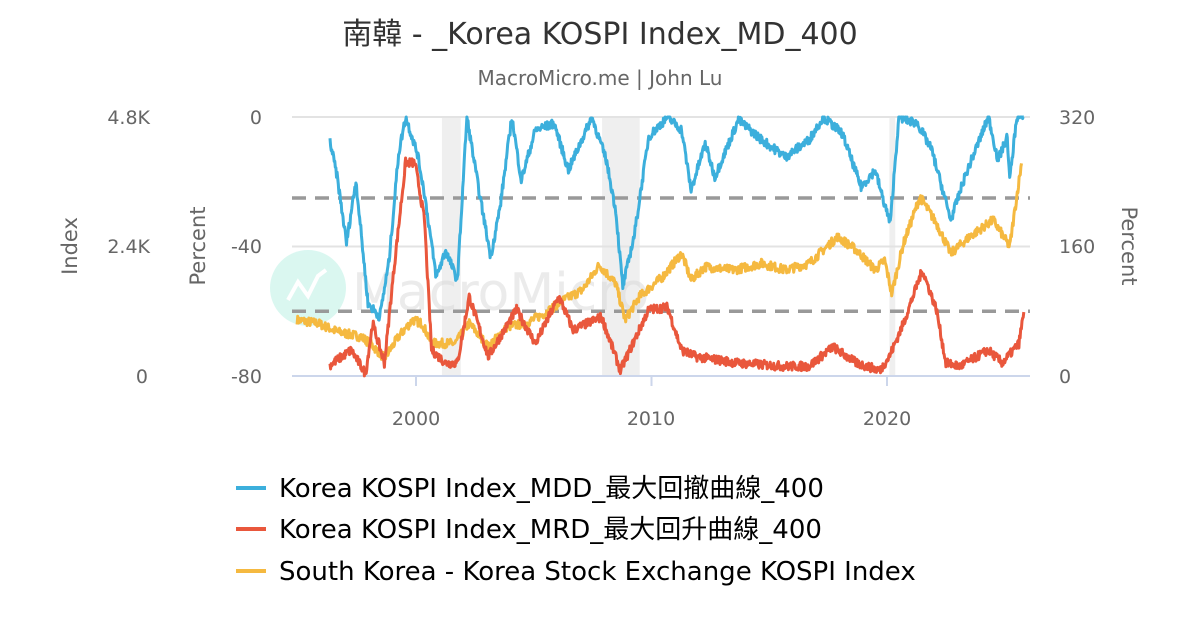  Describe the element at coordinates (256, 118) in the screenshot. I see `percent-left-tick-0: 0` at that location.